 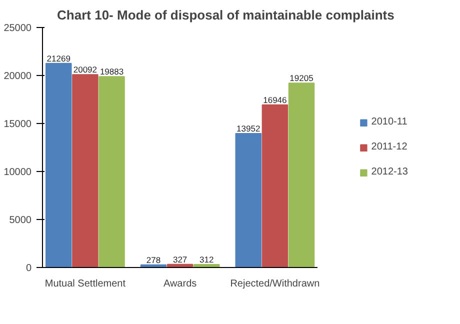 What do you see at coordinates (389, 147) in the screenshot?
I see `legend-label: 2011-12` at bounding box center [389, 147].